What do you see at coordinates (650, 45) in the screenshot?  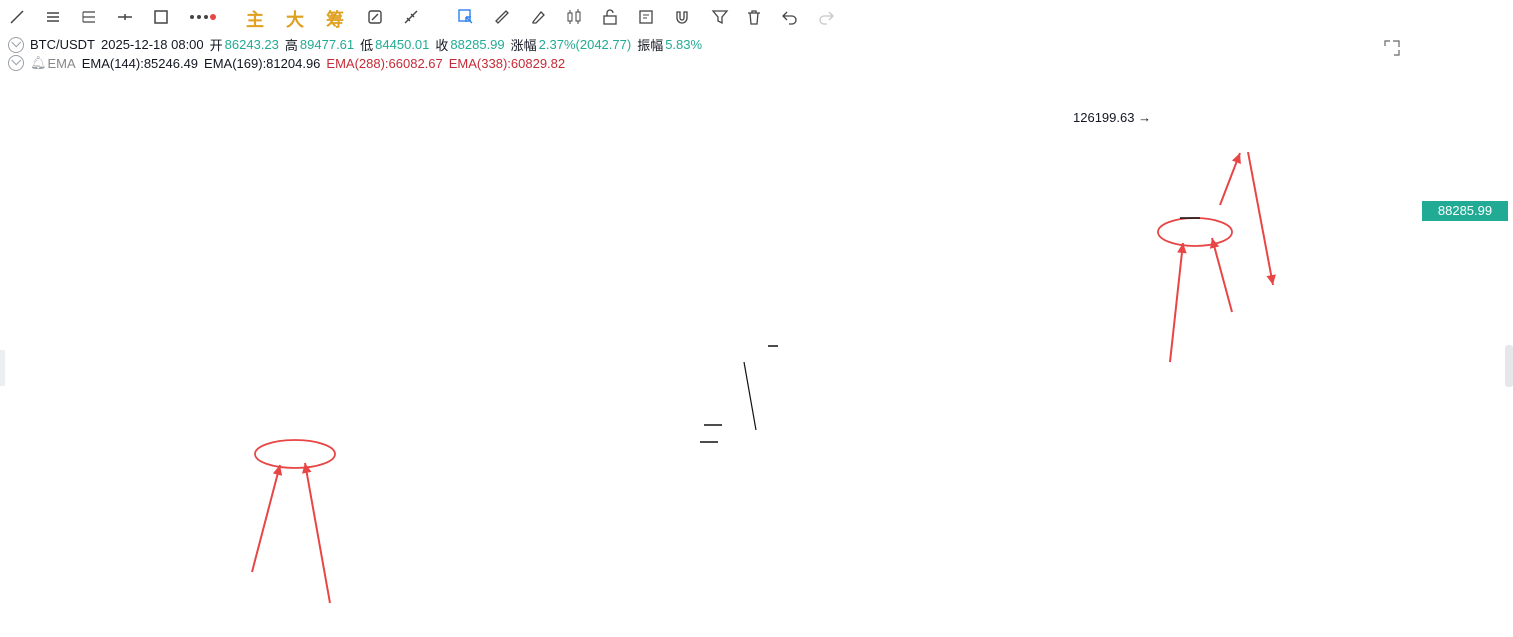 I see `amplitude-label: 振幅` at bounding box center [650, 45].